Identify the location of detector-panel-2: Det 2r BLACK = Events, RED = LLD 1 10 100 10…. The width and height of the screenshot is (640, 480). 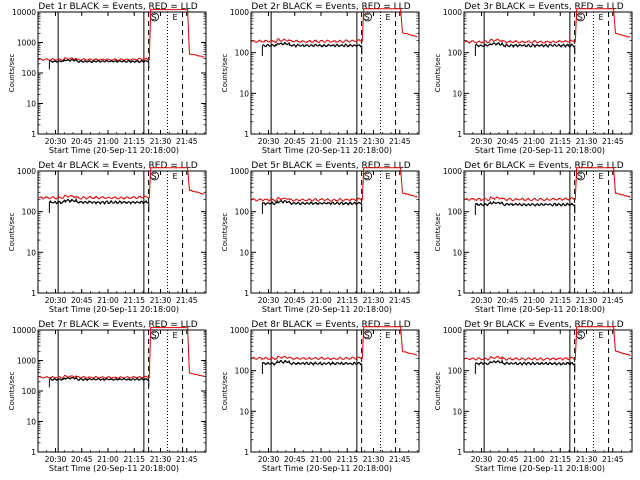
(320, 78).